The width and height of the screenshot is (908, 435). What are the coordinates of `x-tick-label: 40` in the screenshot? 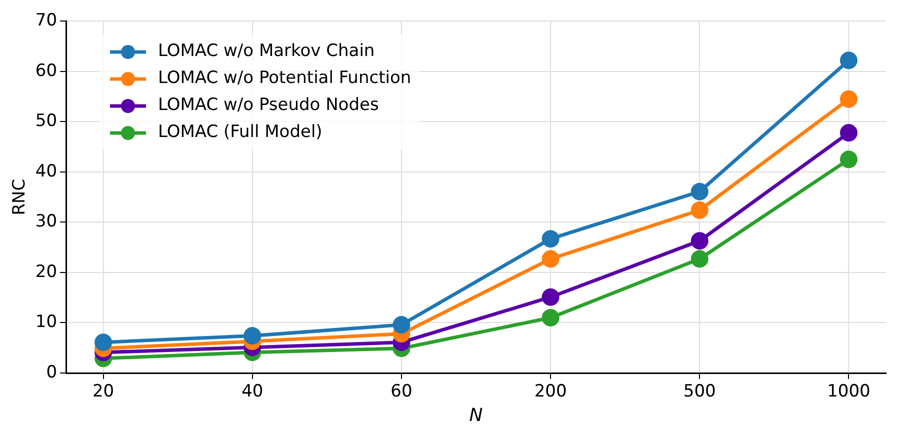 It's located at (253, 392).